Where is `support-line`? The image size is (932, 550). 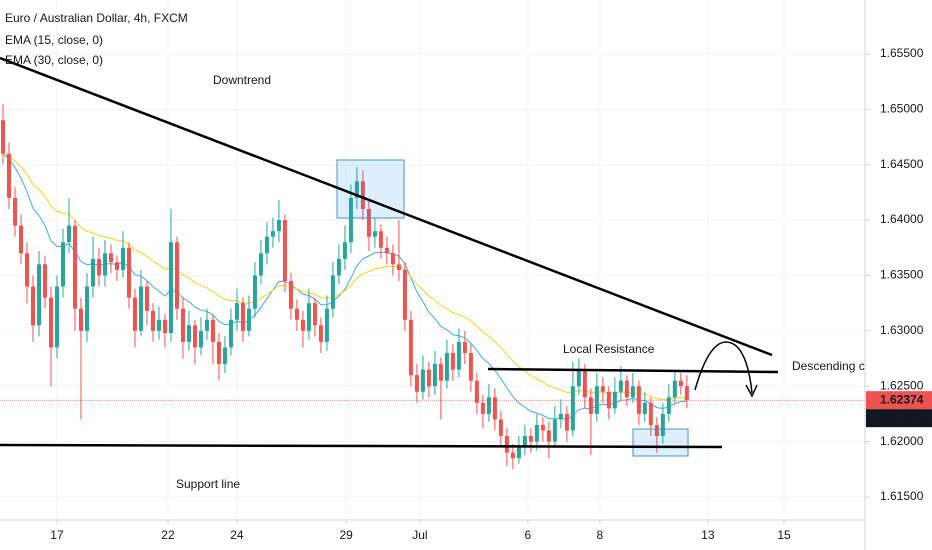
support-line is located at coordinates (361, 446).